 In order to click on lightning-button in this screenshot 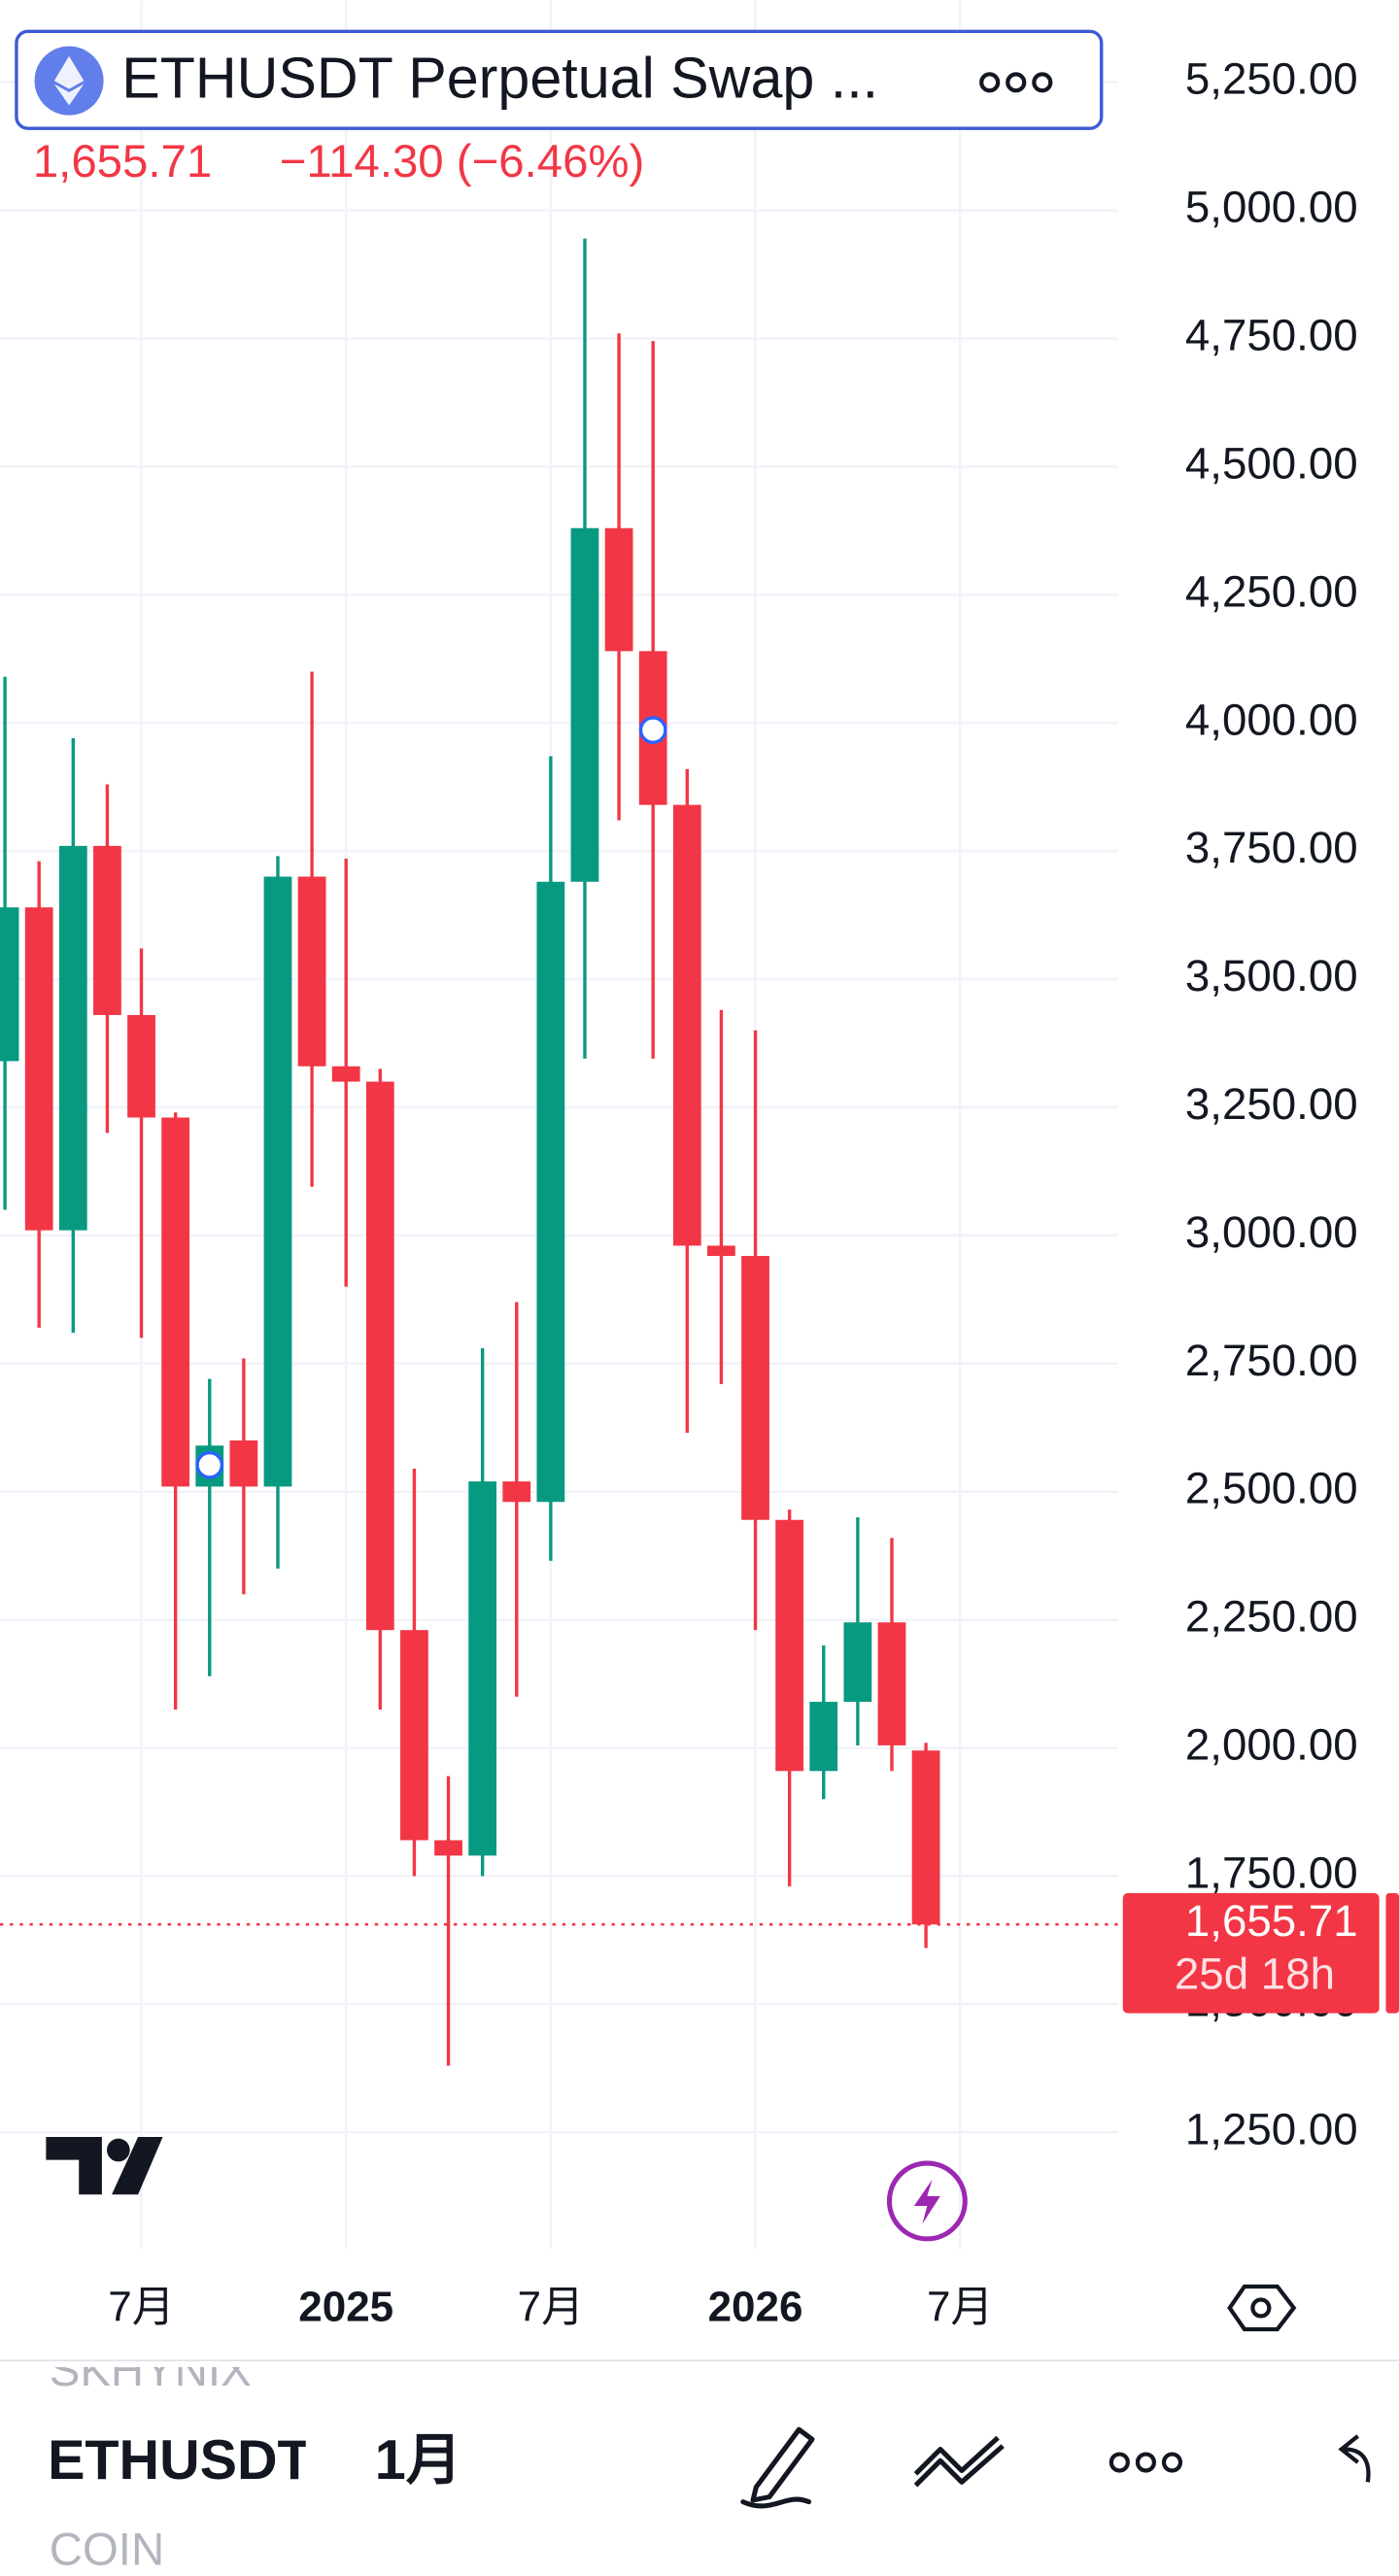, I will do `click(927, 2201)`.